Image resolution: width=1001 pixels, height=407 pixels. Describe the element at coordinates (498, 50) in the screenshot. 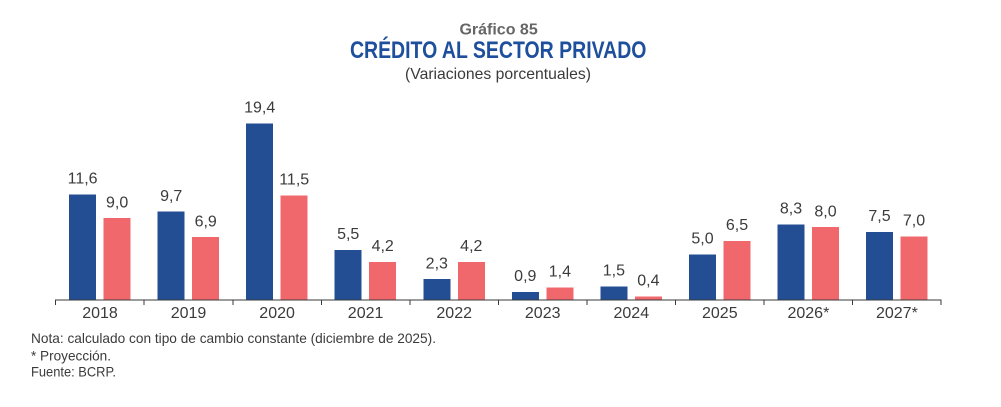

I see `svg-text: CRÉDITO AL SECTOR PRIVADO` at that location.